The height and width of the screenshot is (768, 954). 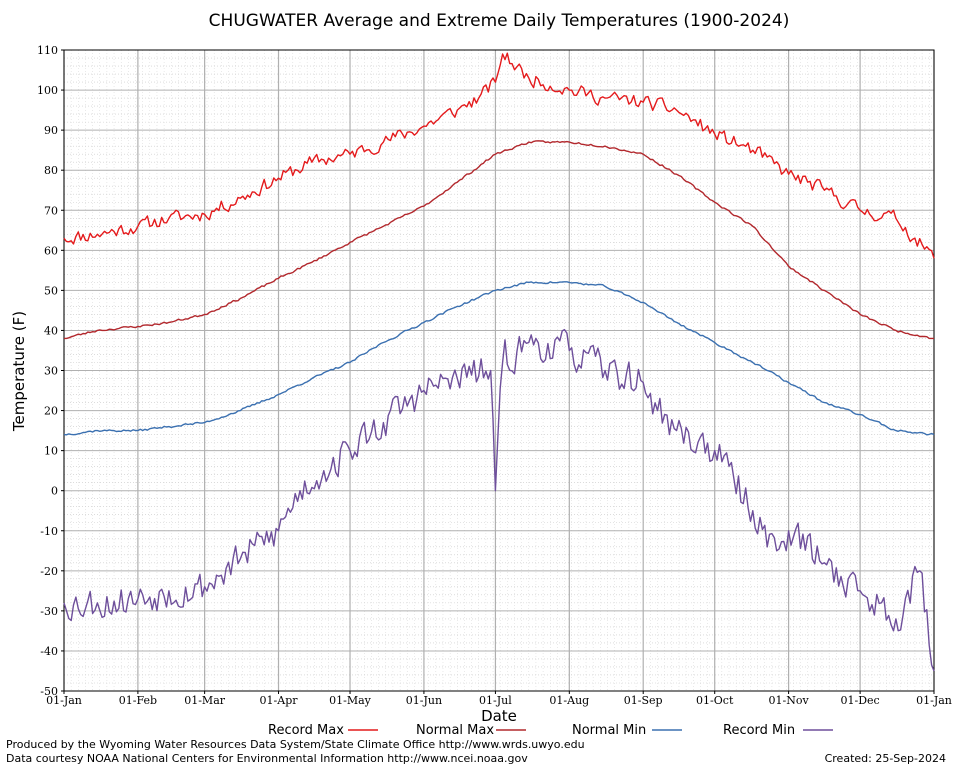 What do you see at coordinates (455, 730) in the screenshot?
I see `legend-label-normal-max: Normal Max` at bounding box center [455, 730].